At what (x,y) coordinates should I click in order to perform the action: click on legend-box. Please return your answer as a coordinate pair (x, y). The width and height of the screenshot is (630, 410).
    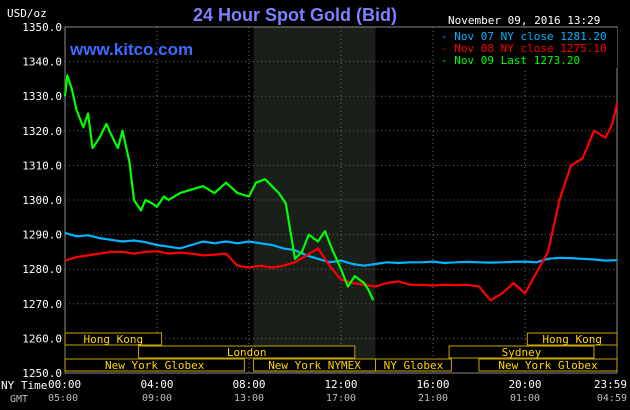
    Looking at the image, I should click on (527, 48).